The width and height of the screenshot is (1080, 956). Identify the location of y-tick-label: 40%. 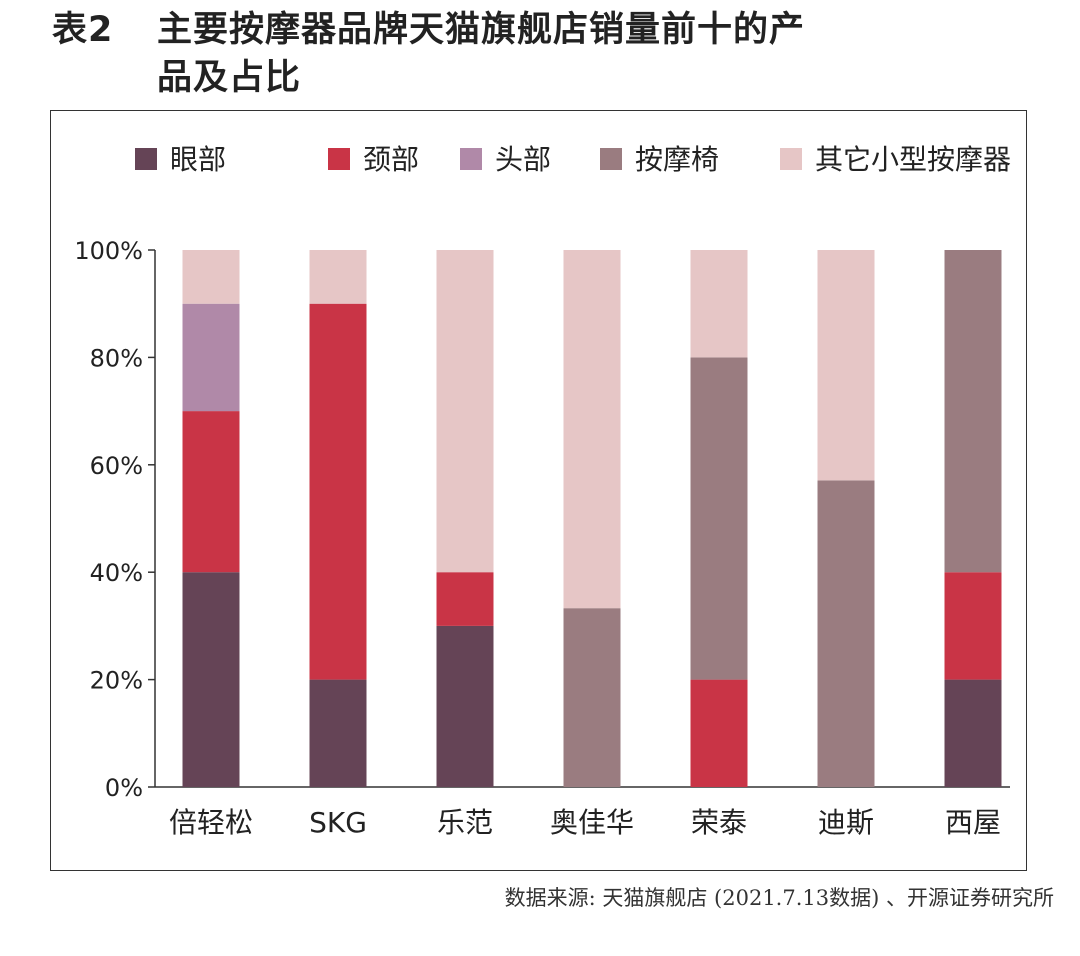
(116, 573).